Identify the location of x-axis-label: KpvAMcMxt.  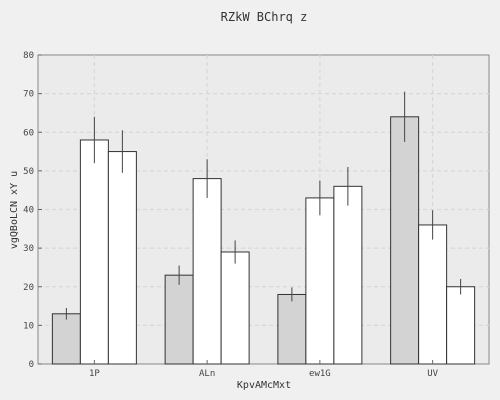
(264, 385).